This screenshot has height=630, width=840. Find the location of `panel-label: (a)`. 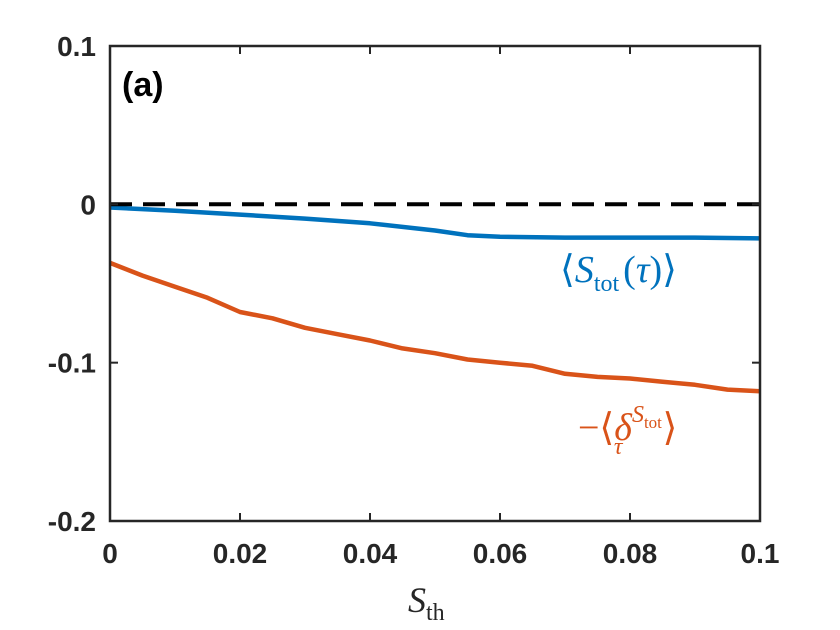

panel-label: (a) is located at coordinates (143, 85).